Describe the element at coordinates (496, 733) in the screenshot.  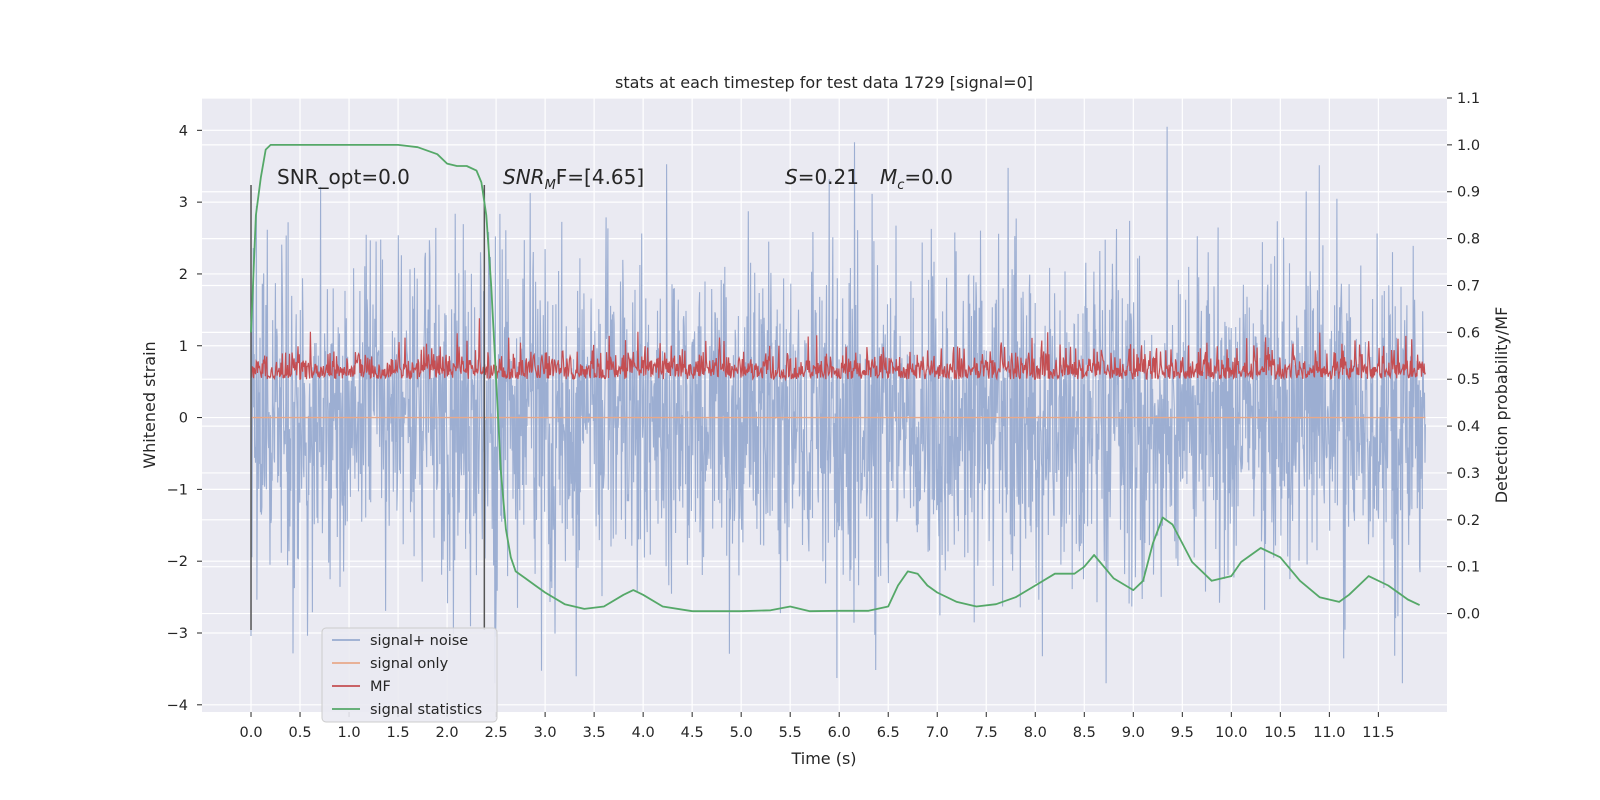
I see `x-tick-label: 2.5` at that location.